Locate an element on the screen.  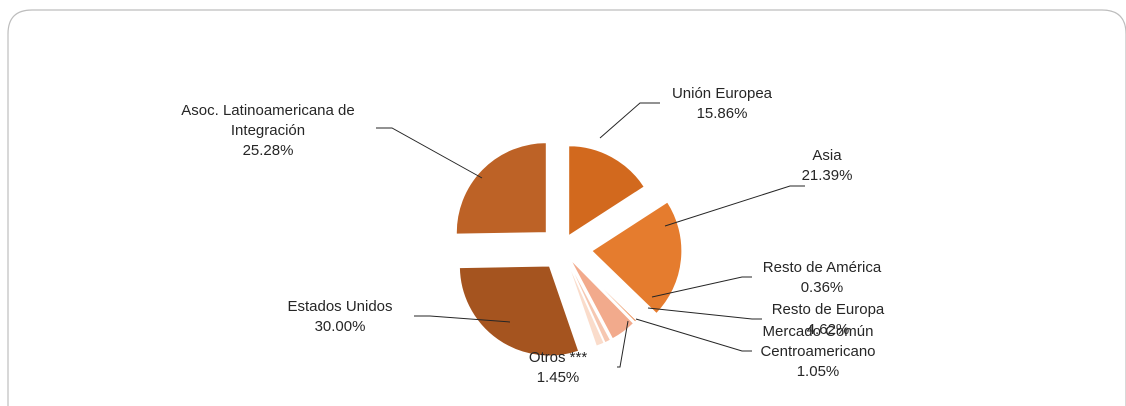
pie-slice-ue is located at coordinates (606, 191).